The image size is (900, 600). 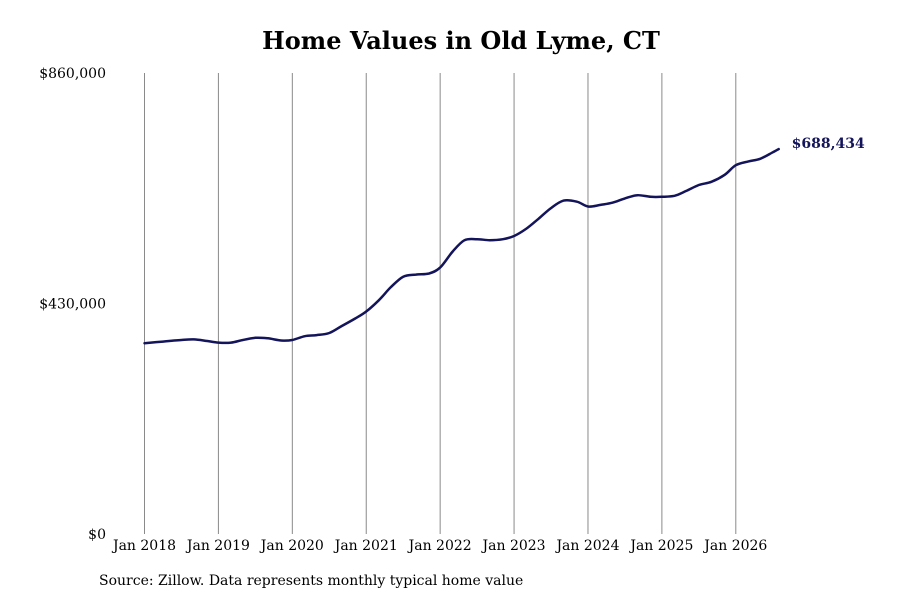 What do you see at coordinates (660, 546) in the screenshot?
I see `x-tick-label: Jan 2025` at bounding box center [660, 546].